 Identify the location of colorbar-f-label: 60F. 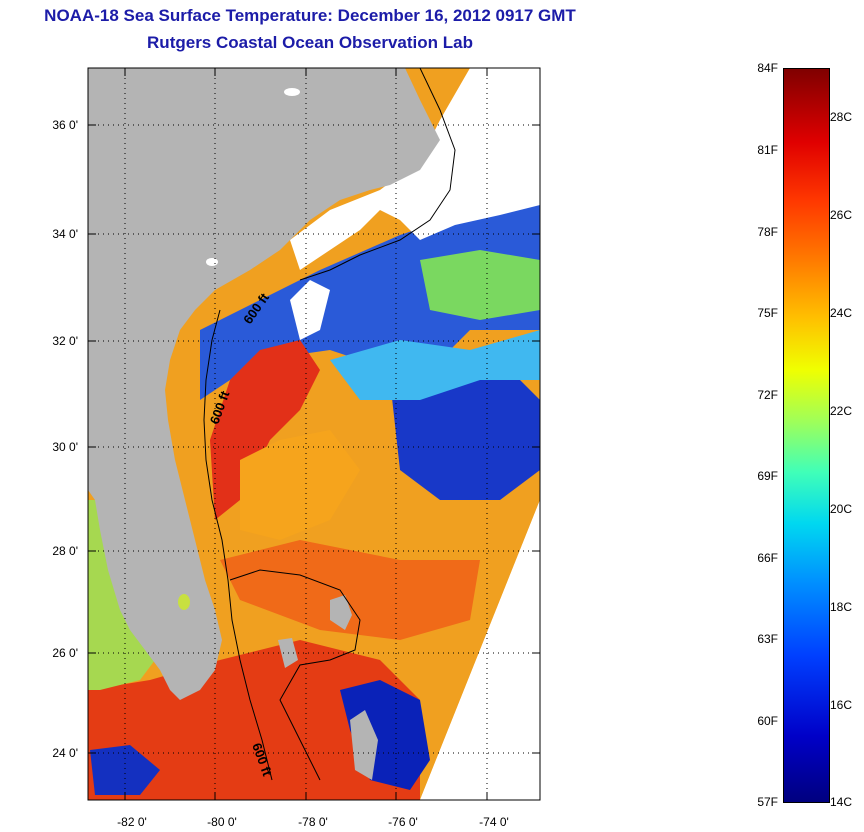
(767, 721).